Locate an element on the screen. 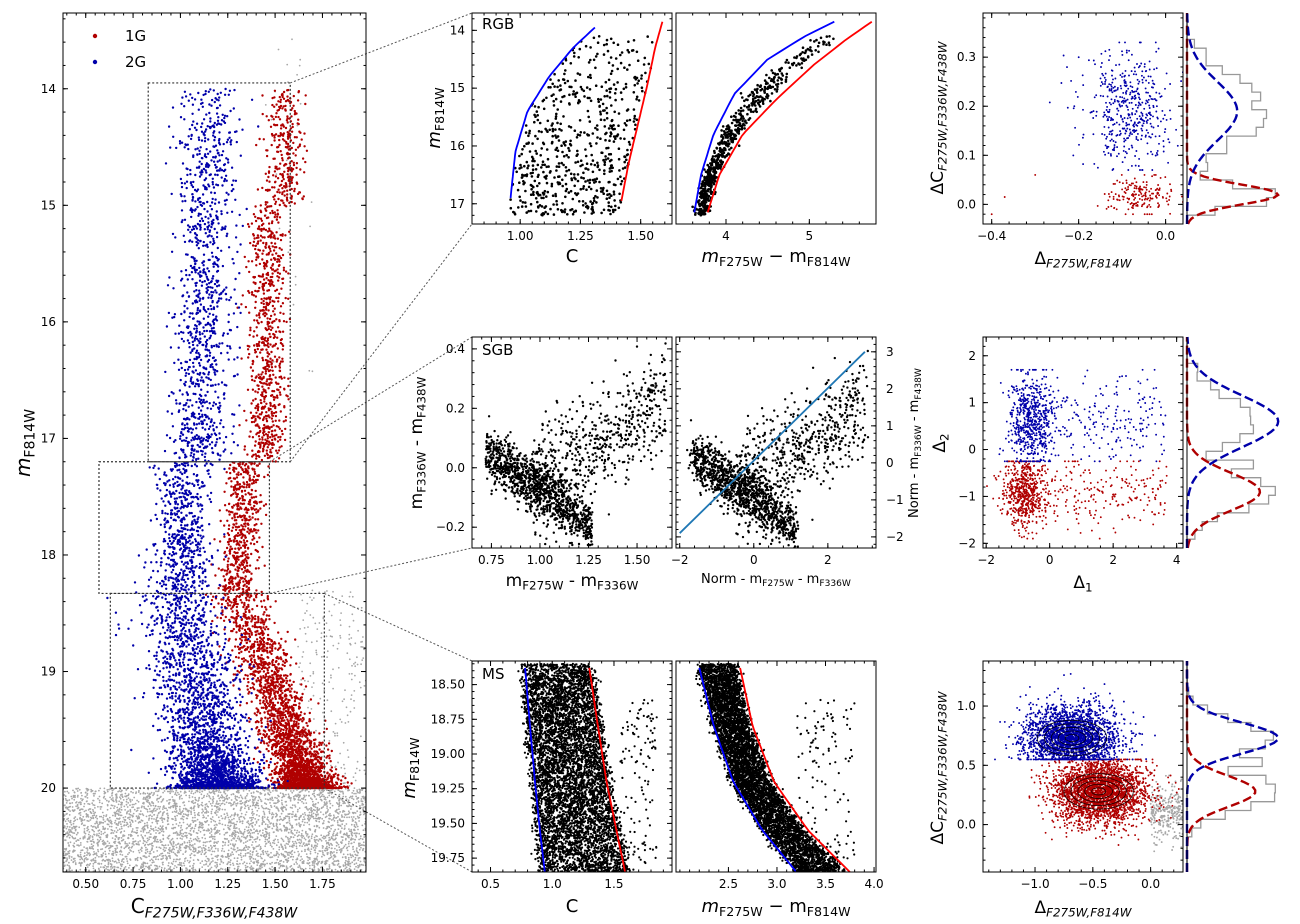 Image resolution: width=1300 pixels, height=924 pixels. rgb-c-fiducial-red is located at coordinates (642, 111).